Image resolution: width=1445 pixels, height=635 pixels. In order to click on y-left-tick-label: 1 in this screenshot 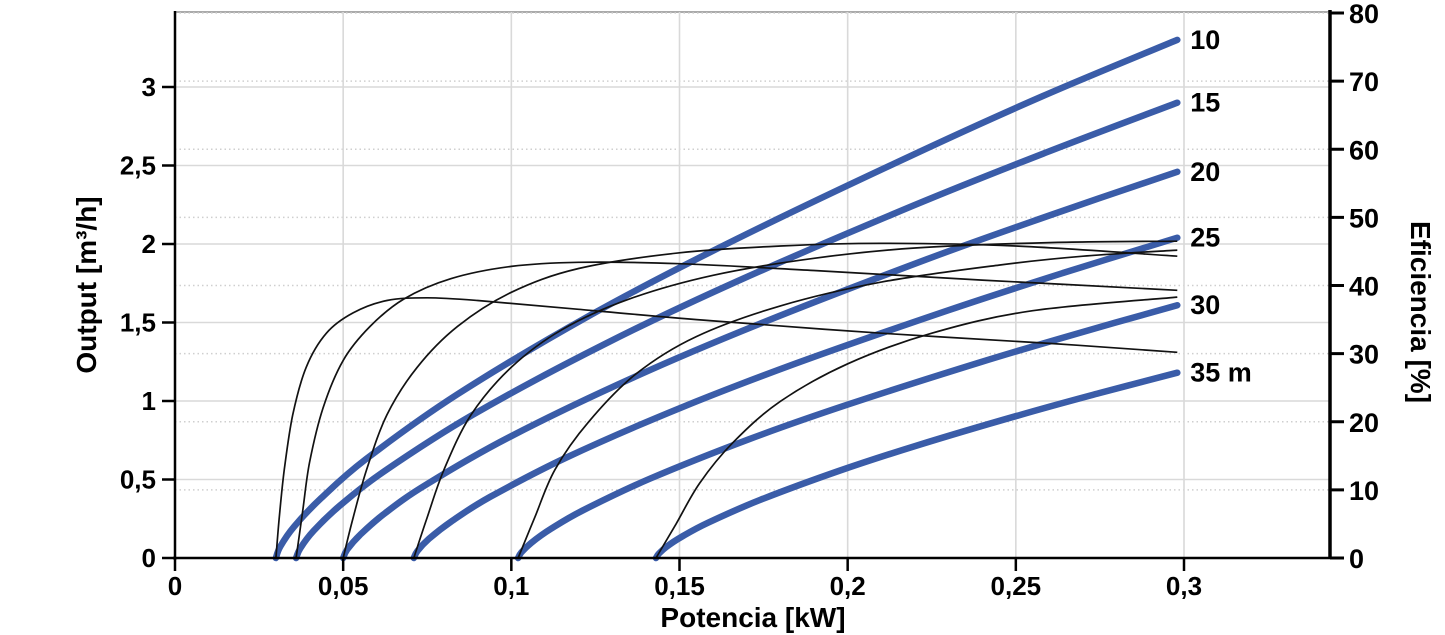, I will do `click(149, 401)`.